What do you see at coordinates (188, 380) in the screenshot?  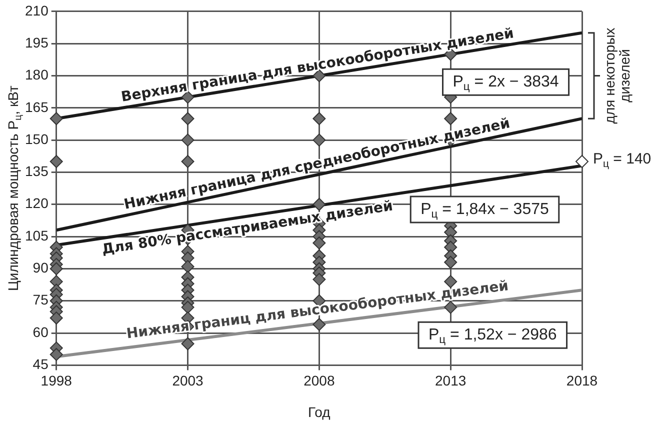 I see `x-tick-label: 2003` at bounding box center [188, 380].